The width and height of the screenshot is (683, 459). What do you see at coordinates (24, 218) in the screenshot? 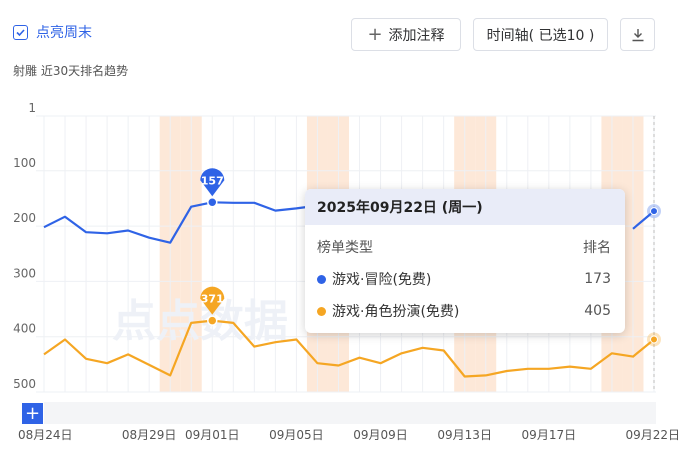
I see `y-tick-label: 200` at bounding box center [24, 218].